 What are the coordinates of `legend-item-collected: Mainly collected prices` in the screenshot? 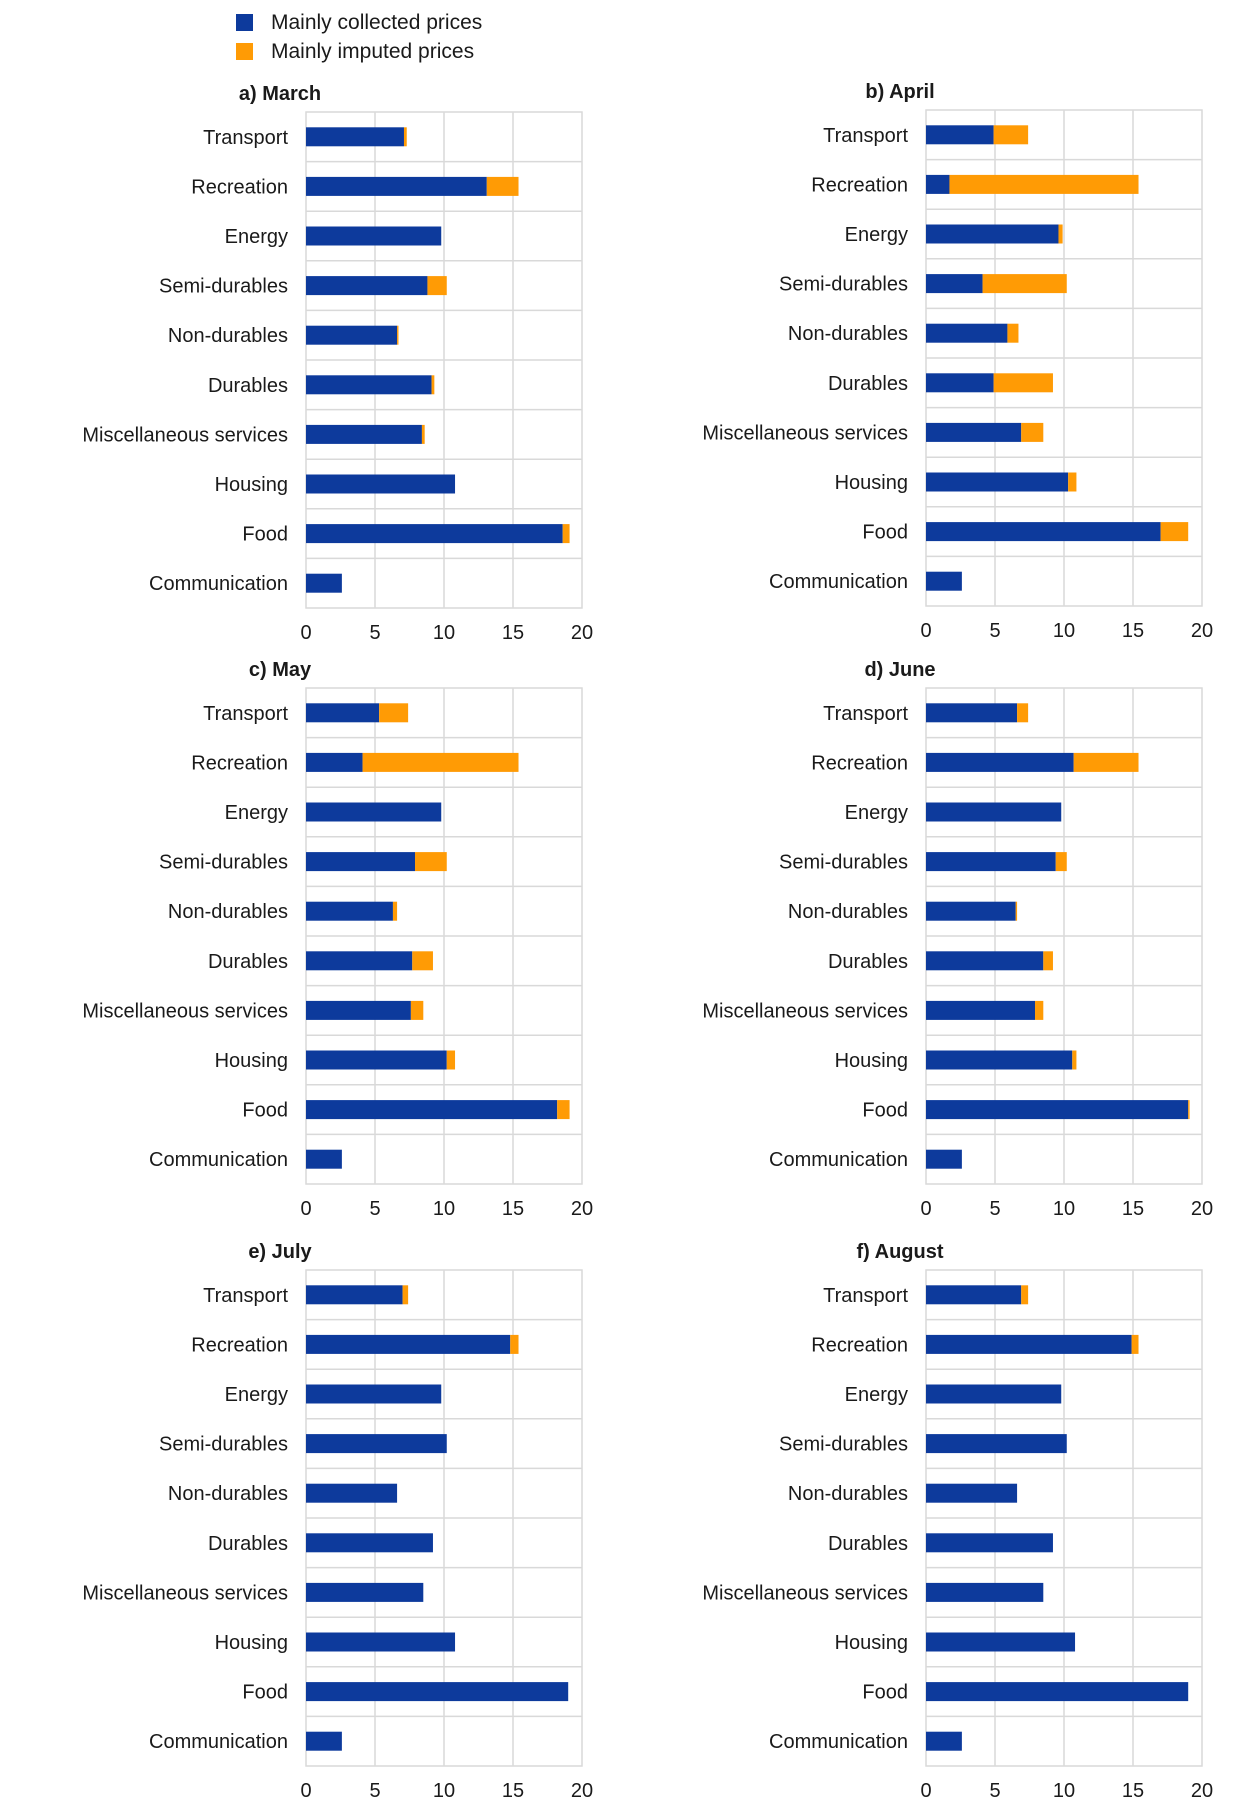 It's located at (359, 22).